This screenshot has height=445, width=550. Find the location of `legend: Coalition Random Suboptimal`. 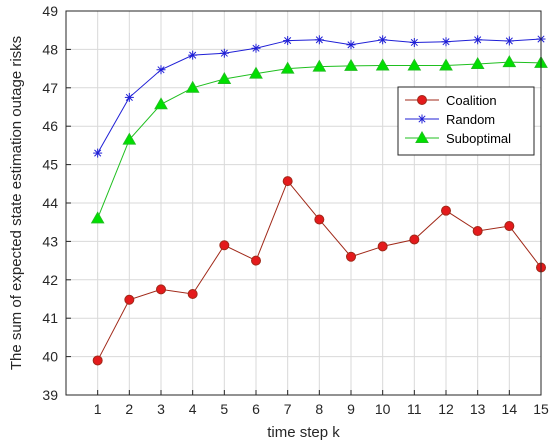

legend: Coalition Random Suboptimal is located at coordinates (466, 121).